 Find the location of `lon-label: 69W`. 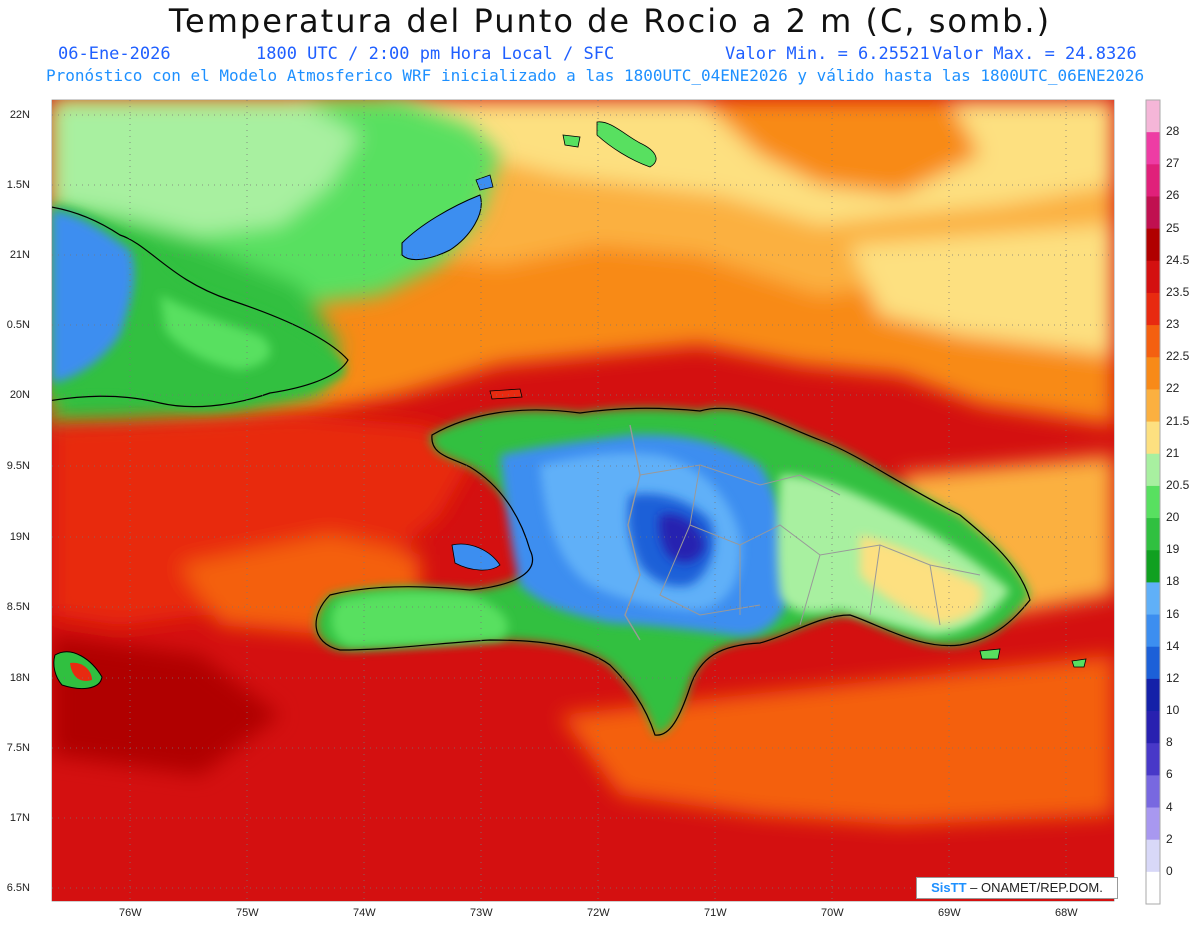

lon-label: 69W is located at coordinates (949, 913).